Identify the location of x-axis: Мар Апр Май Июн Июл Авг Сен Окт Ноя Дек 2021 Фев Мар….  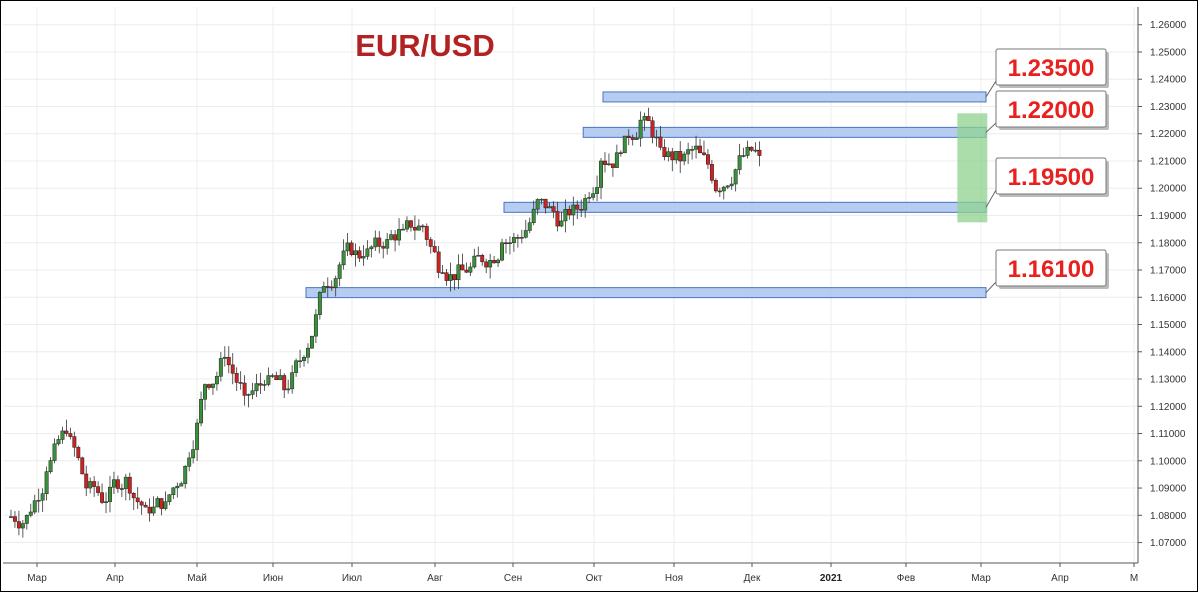
(570, 573).